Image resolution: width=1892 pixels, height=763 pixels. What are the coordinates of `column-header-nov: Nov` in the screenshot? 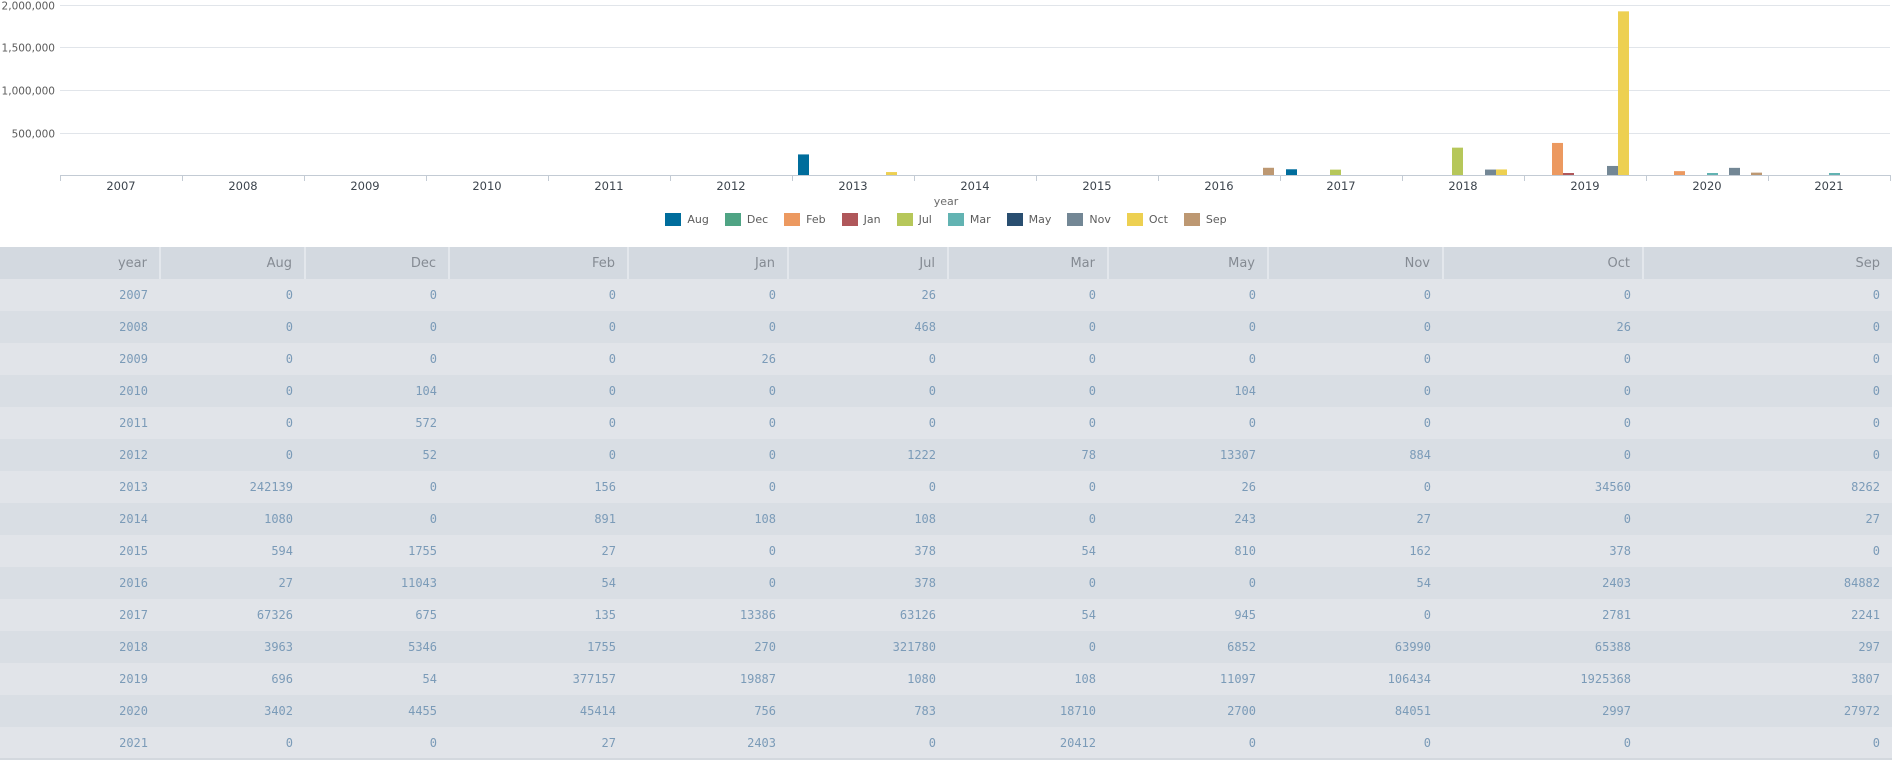 It's located at (1356, 263).